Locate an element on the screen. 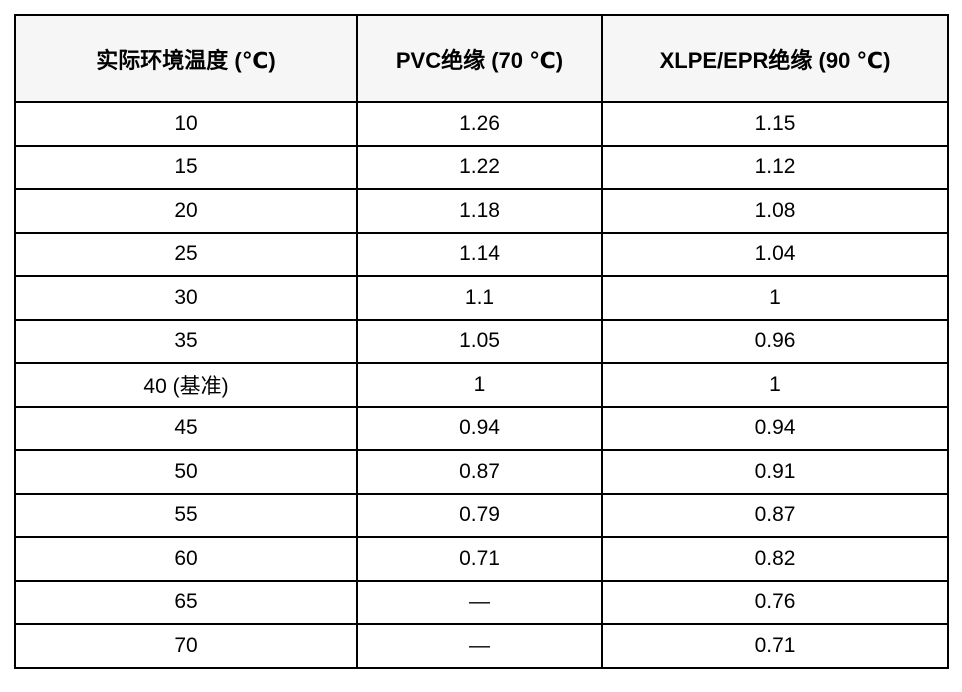  table-row: 65—0.76 is located at coordinates (481, 602).